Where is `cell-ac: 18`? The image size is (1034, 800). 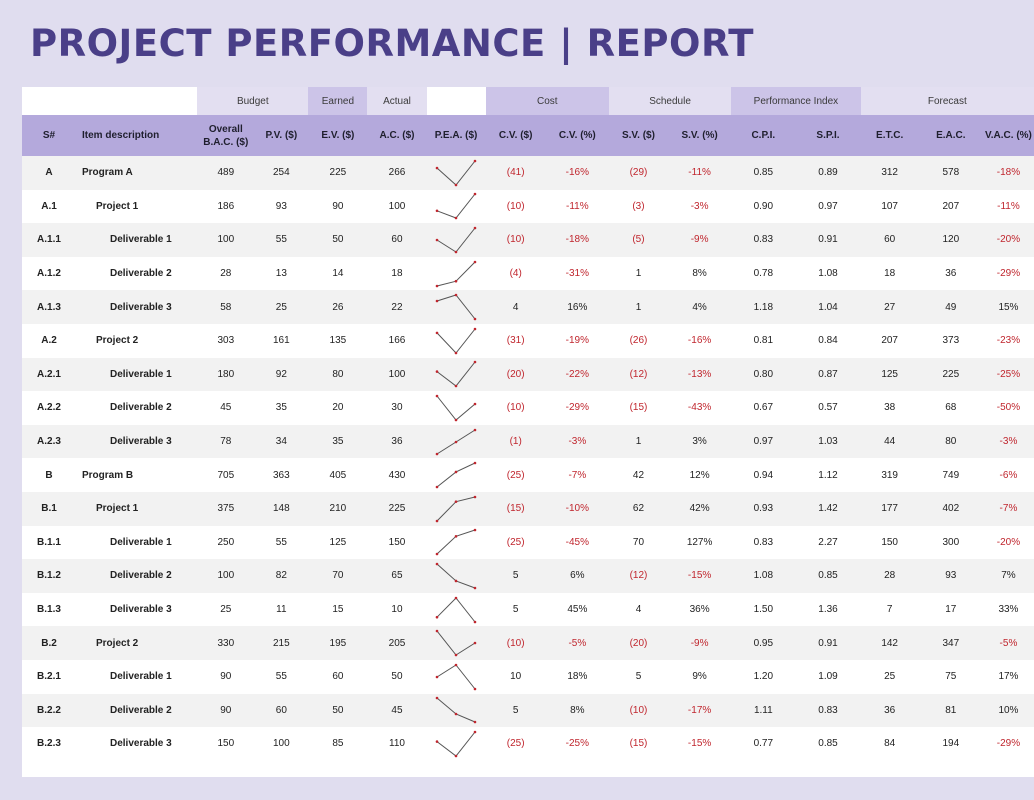
cell-ac: 18 is located at coordinates (397, 273).